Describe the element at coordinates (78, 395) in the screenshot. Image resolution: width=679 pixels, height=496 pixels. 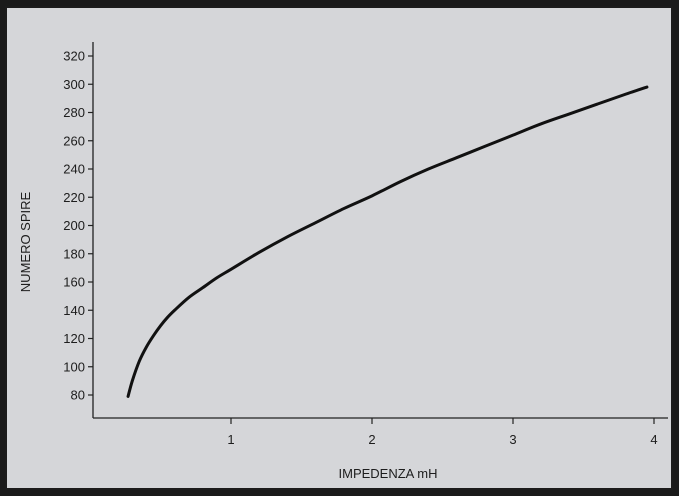
I see `y-tick-label: 80` at that location.